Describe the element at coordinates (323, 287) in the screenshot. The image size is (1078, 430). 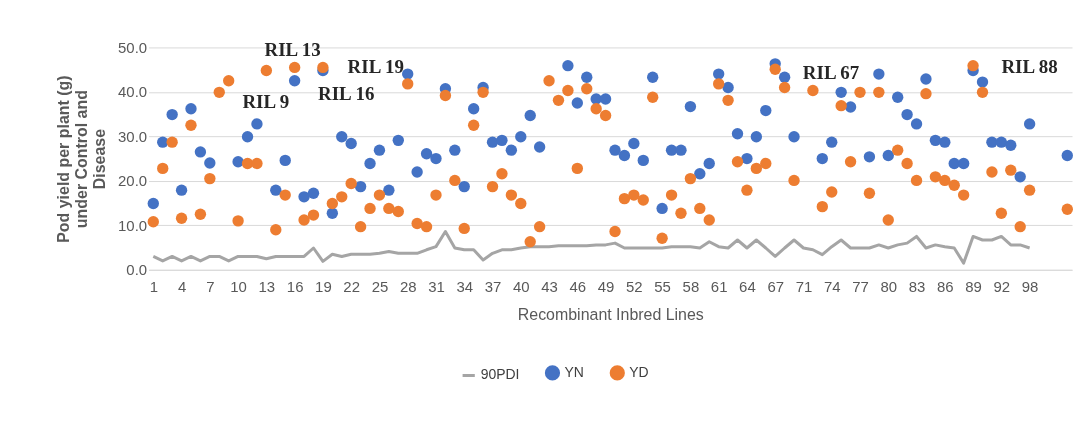
I see `x-tick-label: 19` at that location.